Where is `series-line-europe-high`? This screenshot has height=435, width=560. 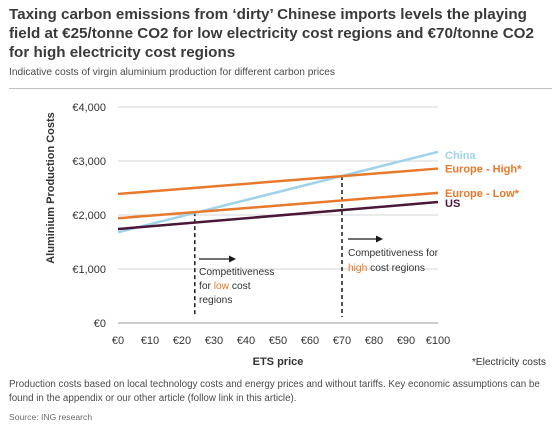 series-line-europe-high is located at coordinates (278, 181).